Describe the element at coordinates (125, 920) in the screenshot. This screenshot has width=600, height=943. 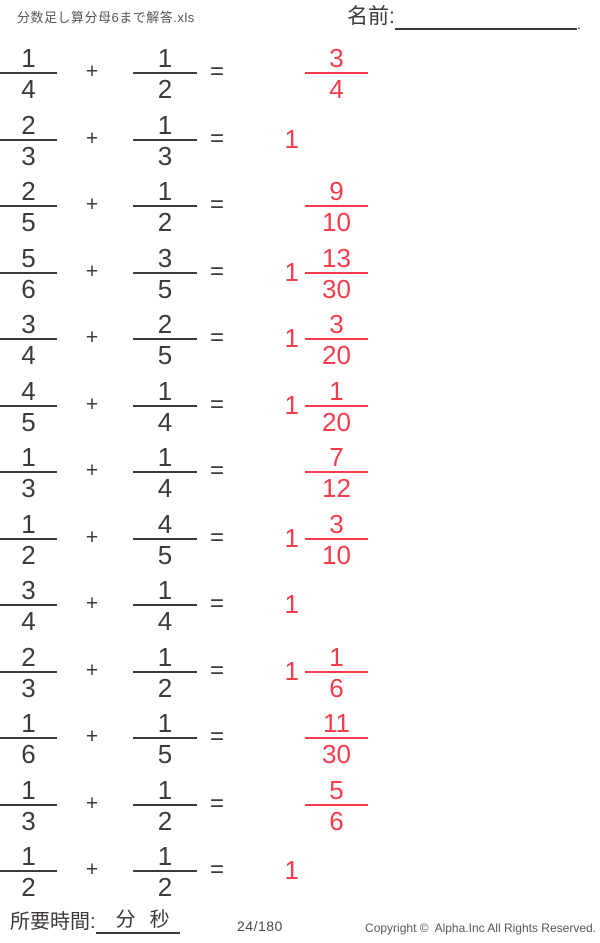
I see `minutes-label: 分` at that location.